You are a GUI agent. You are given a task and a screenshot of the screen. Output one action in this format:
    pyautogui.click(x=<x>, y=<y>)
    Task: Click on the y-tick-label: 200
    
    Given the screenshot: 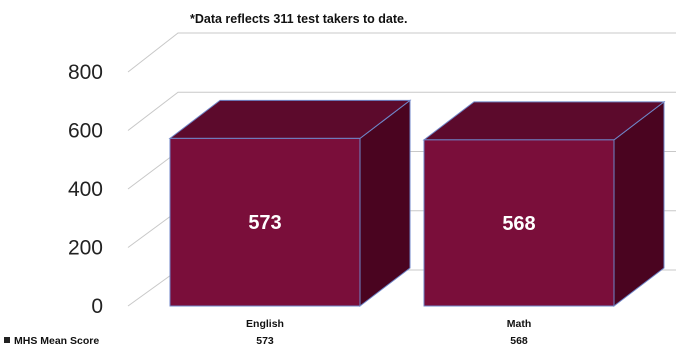 What is the action you would take?
    pyautogui.click(x=85, y=248)
    